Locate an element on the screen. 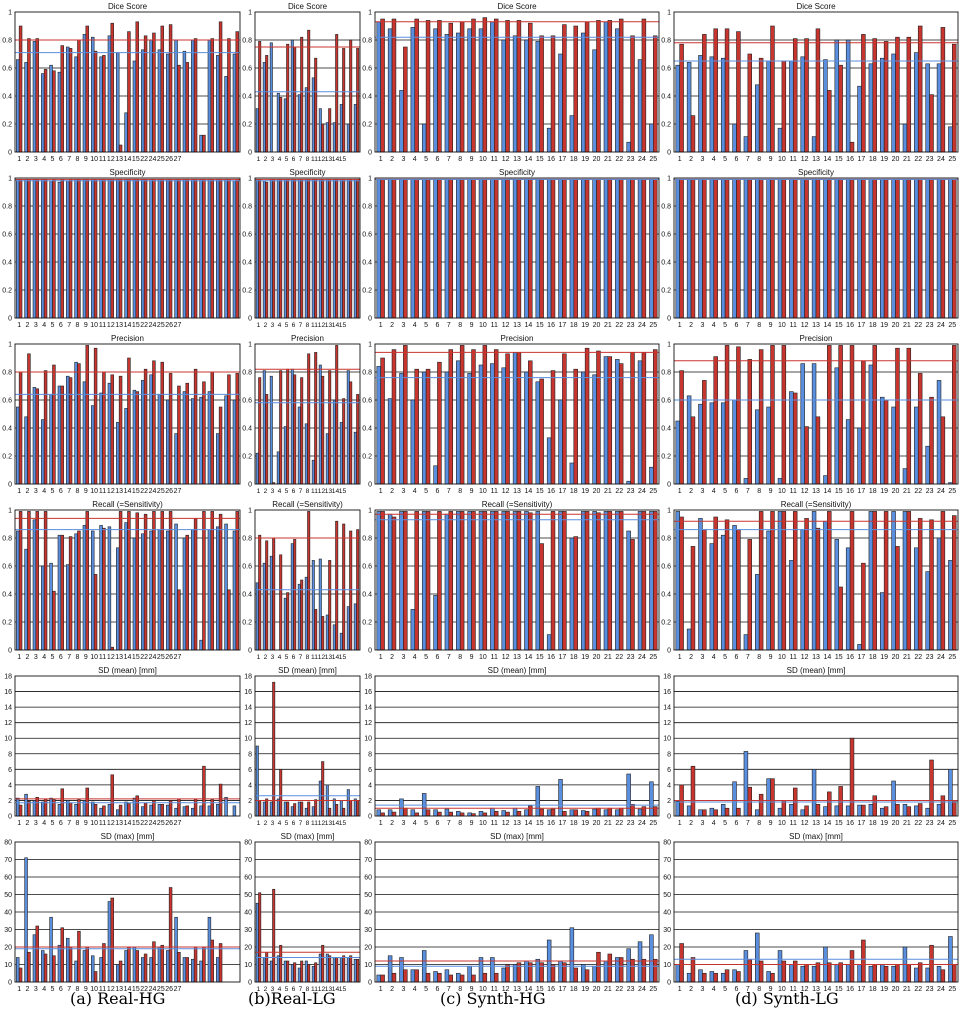  x-tick-label: 9 is located at coordinates (771, 491).